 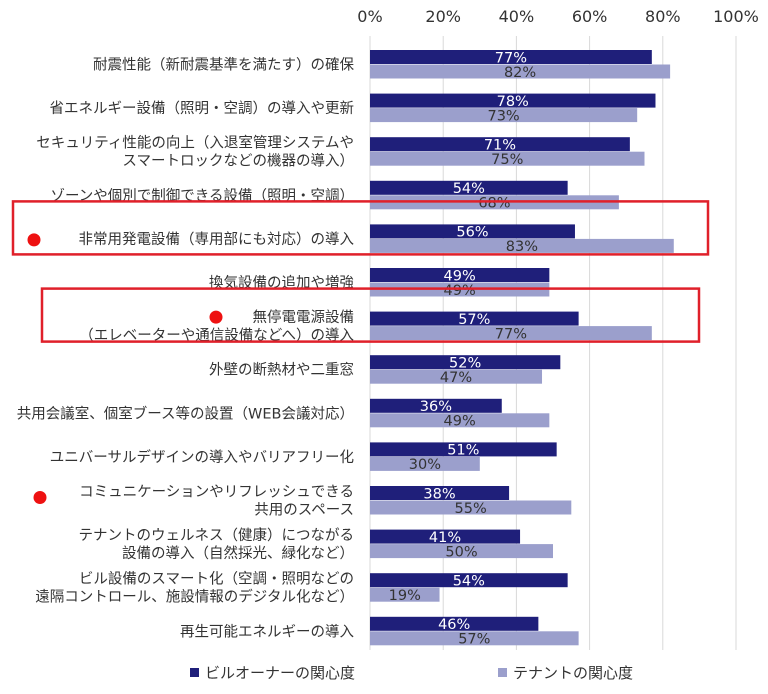 I want to click on category-label: セキュリティ性能の向上（入退室管理システムやスマートロックなどの機器の導入）, so click(x=195, y=152).